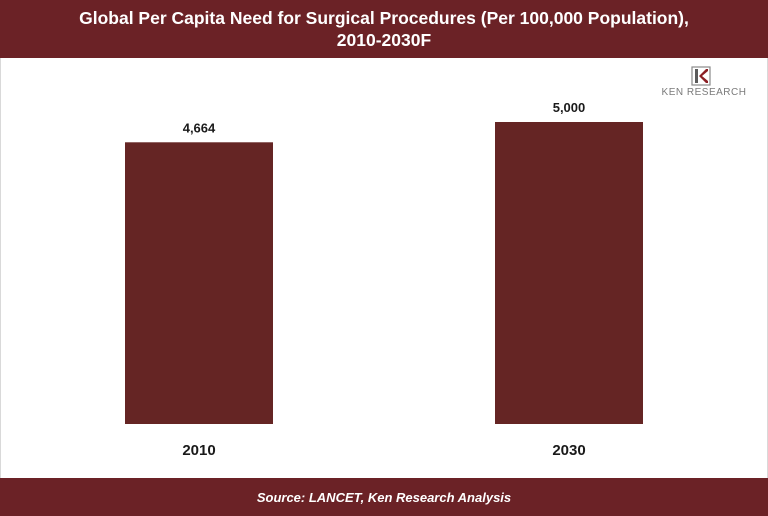 The width and height of the screenshot is (768, 516). What do you see at coordinates (701, 76) in the screenshot?
I see `ken-research-logo-icon` at bounding box center [701, 76].